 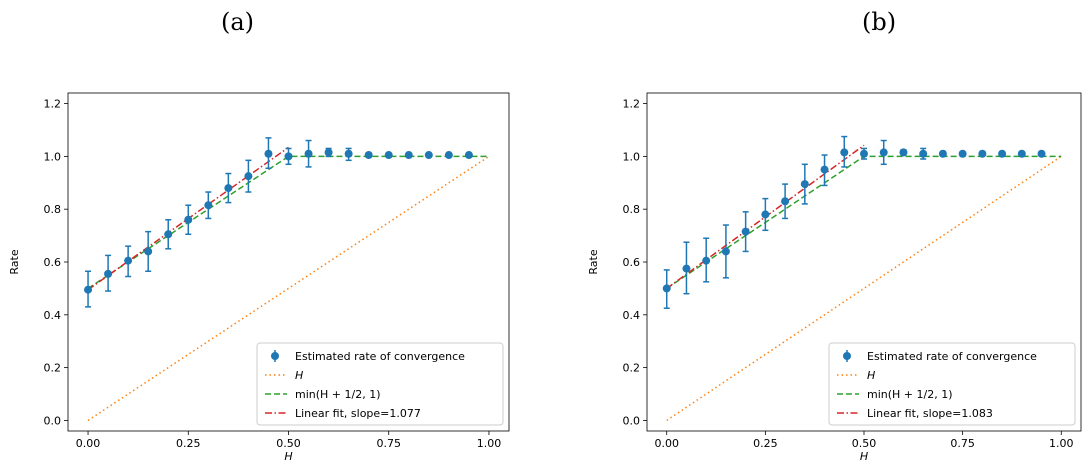 I want to click on panel-b-label: (b), so click(x=879, y=22).